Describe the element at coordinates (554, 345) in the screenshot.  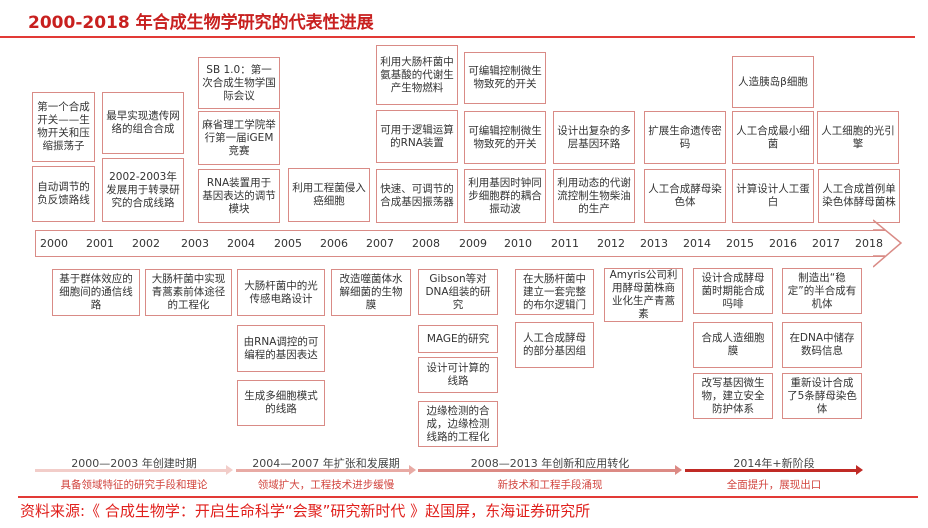
I see `event-box-bottom: 人工合成酵母的部分基因组` at that location.